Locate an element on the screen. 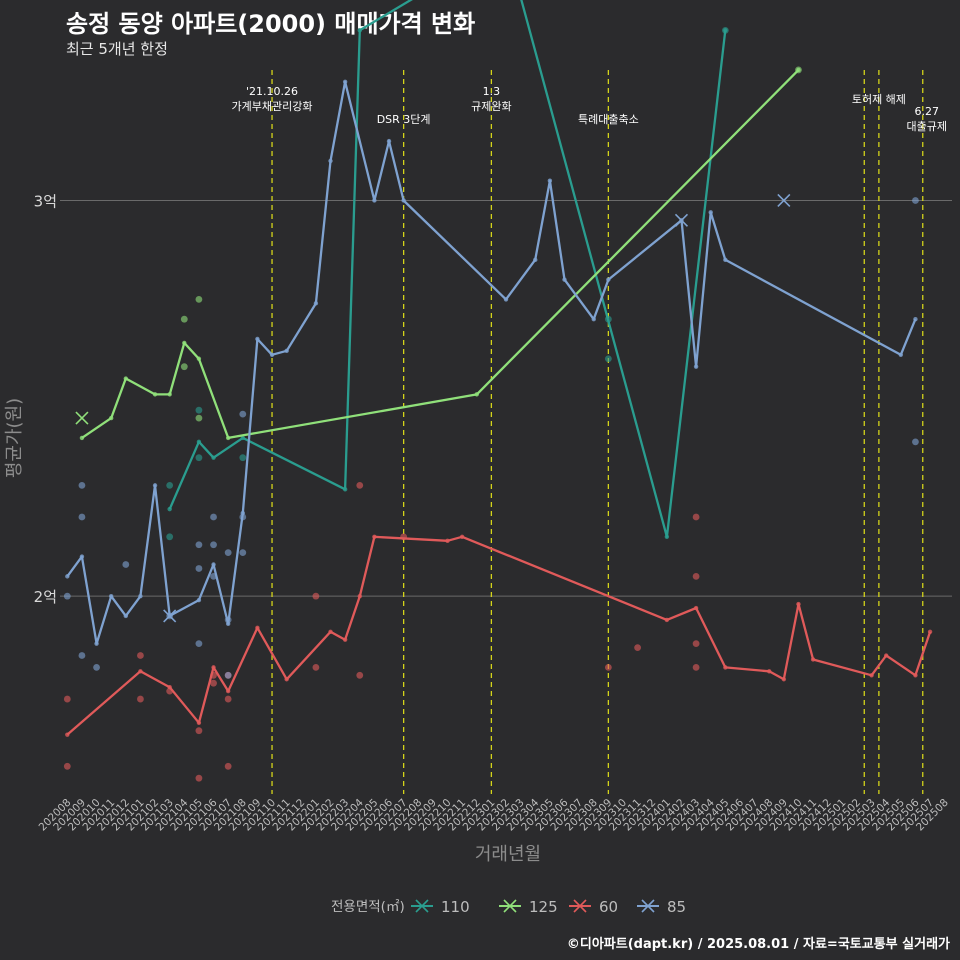  chart-title: 송정 동양 아파트(2000) 매매가격 변화 is located at coordinates (271, 24).